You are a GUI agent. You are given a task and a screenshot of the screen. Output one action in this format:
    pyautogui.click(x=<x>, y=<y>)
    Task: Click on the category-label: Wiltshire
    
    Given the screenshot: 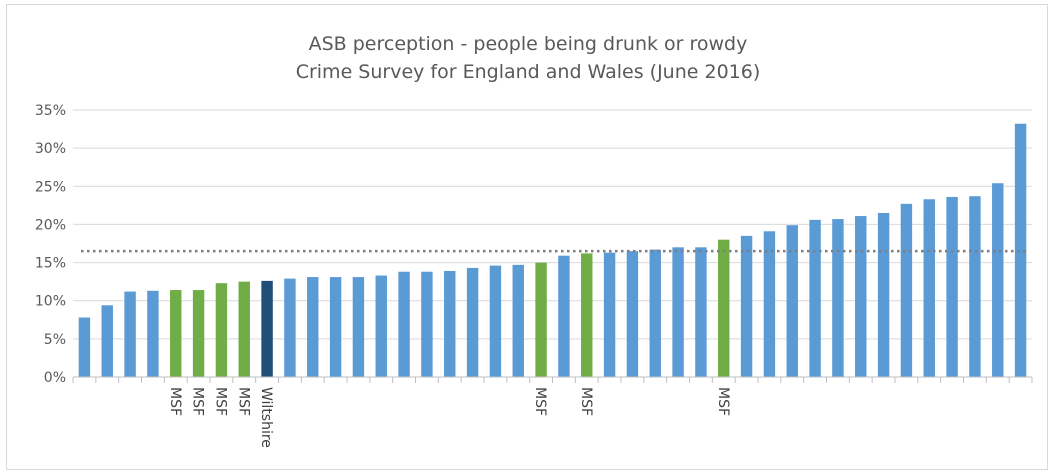 What is the action you would take?
    pyautogui.click(x=266, y=417)
    